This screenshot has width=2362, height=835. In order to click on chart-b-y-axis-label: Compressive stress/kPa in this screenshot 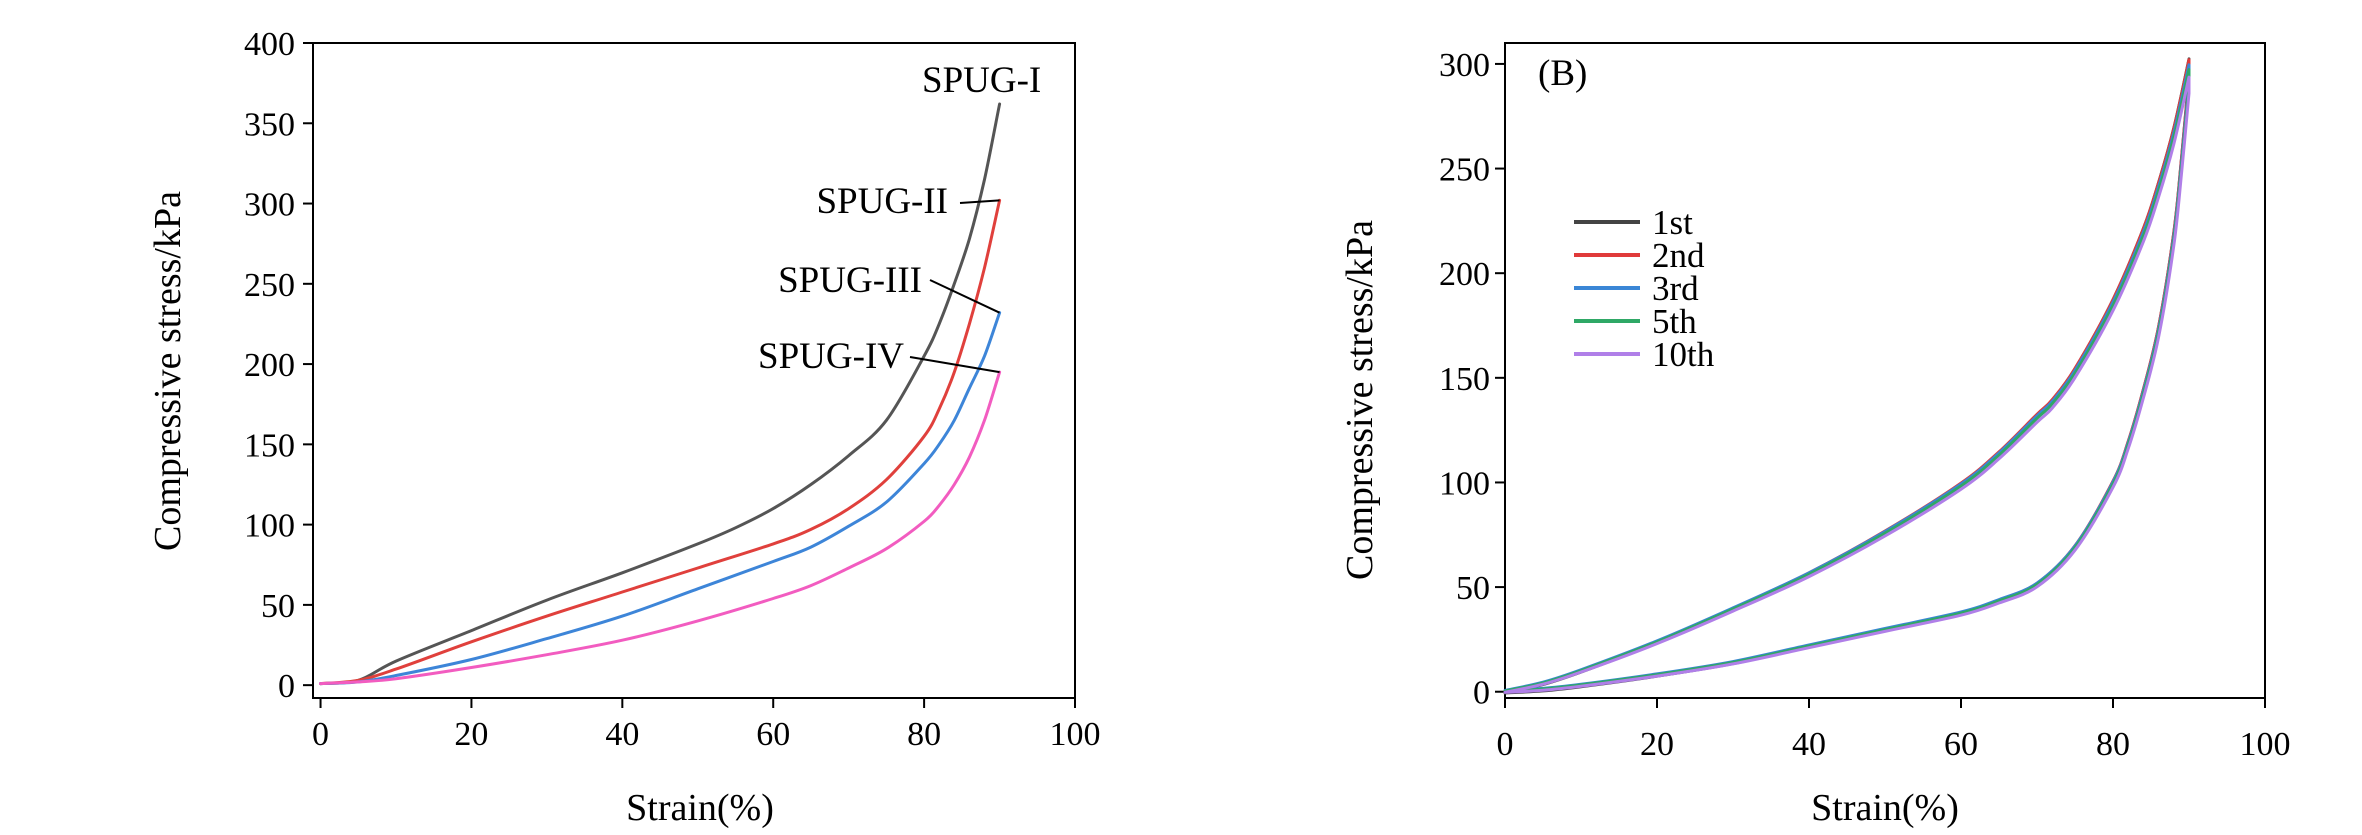, I will do `click(1360, 400)`.